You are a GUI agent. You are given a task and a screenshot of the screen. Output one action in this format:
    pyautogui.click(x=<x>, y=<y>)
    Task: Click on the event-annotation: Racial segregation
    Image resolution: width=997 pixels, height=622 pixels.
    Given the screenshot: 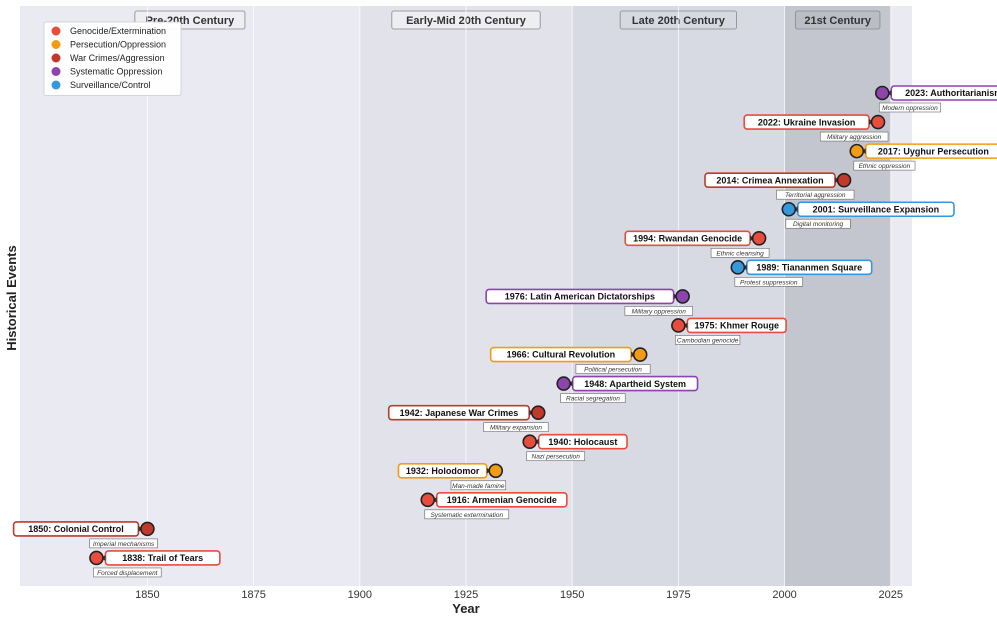 What is the action you would take?
    pyautogui.click(x=593, y=399)
    